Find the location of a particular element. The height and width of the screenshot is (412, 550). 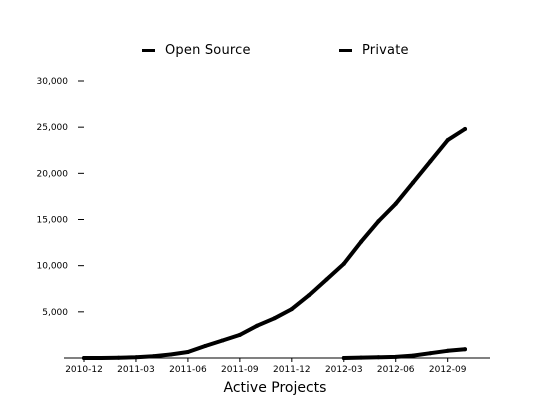

x-tick-label: 2011-06 is located at coordinates (188, 370).